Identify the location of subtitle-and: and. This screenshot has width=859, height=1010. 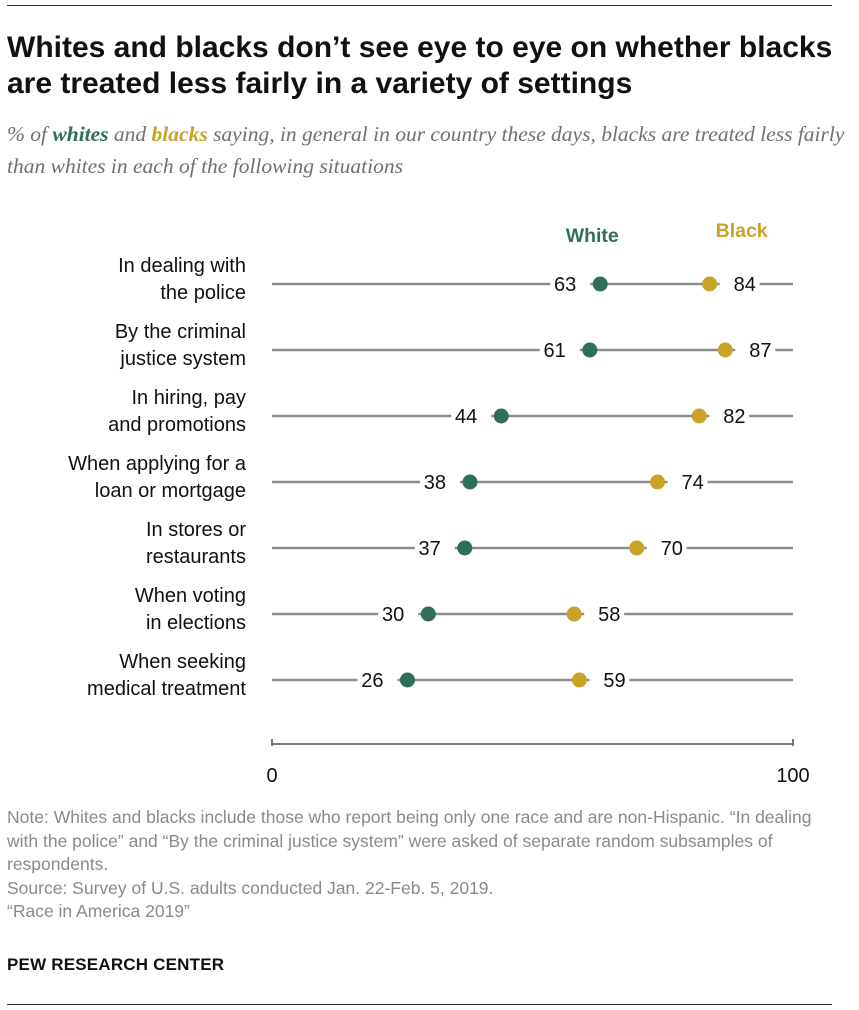
(130, 134).